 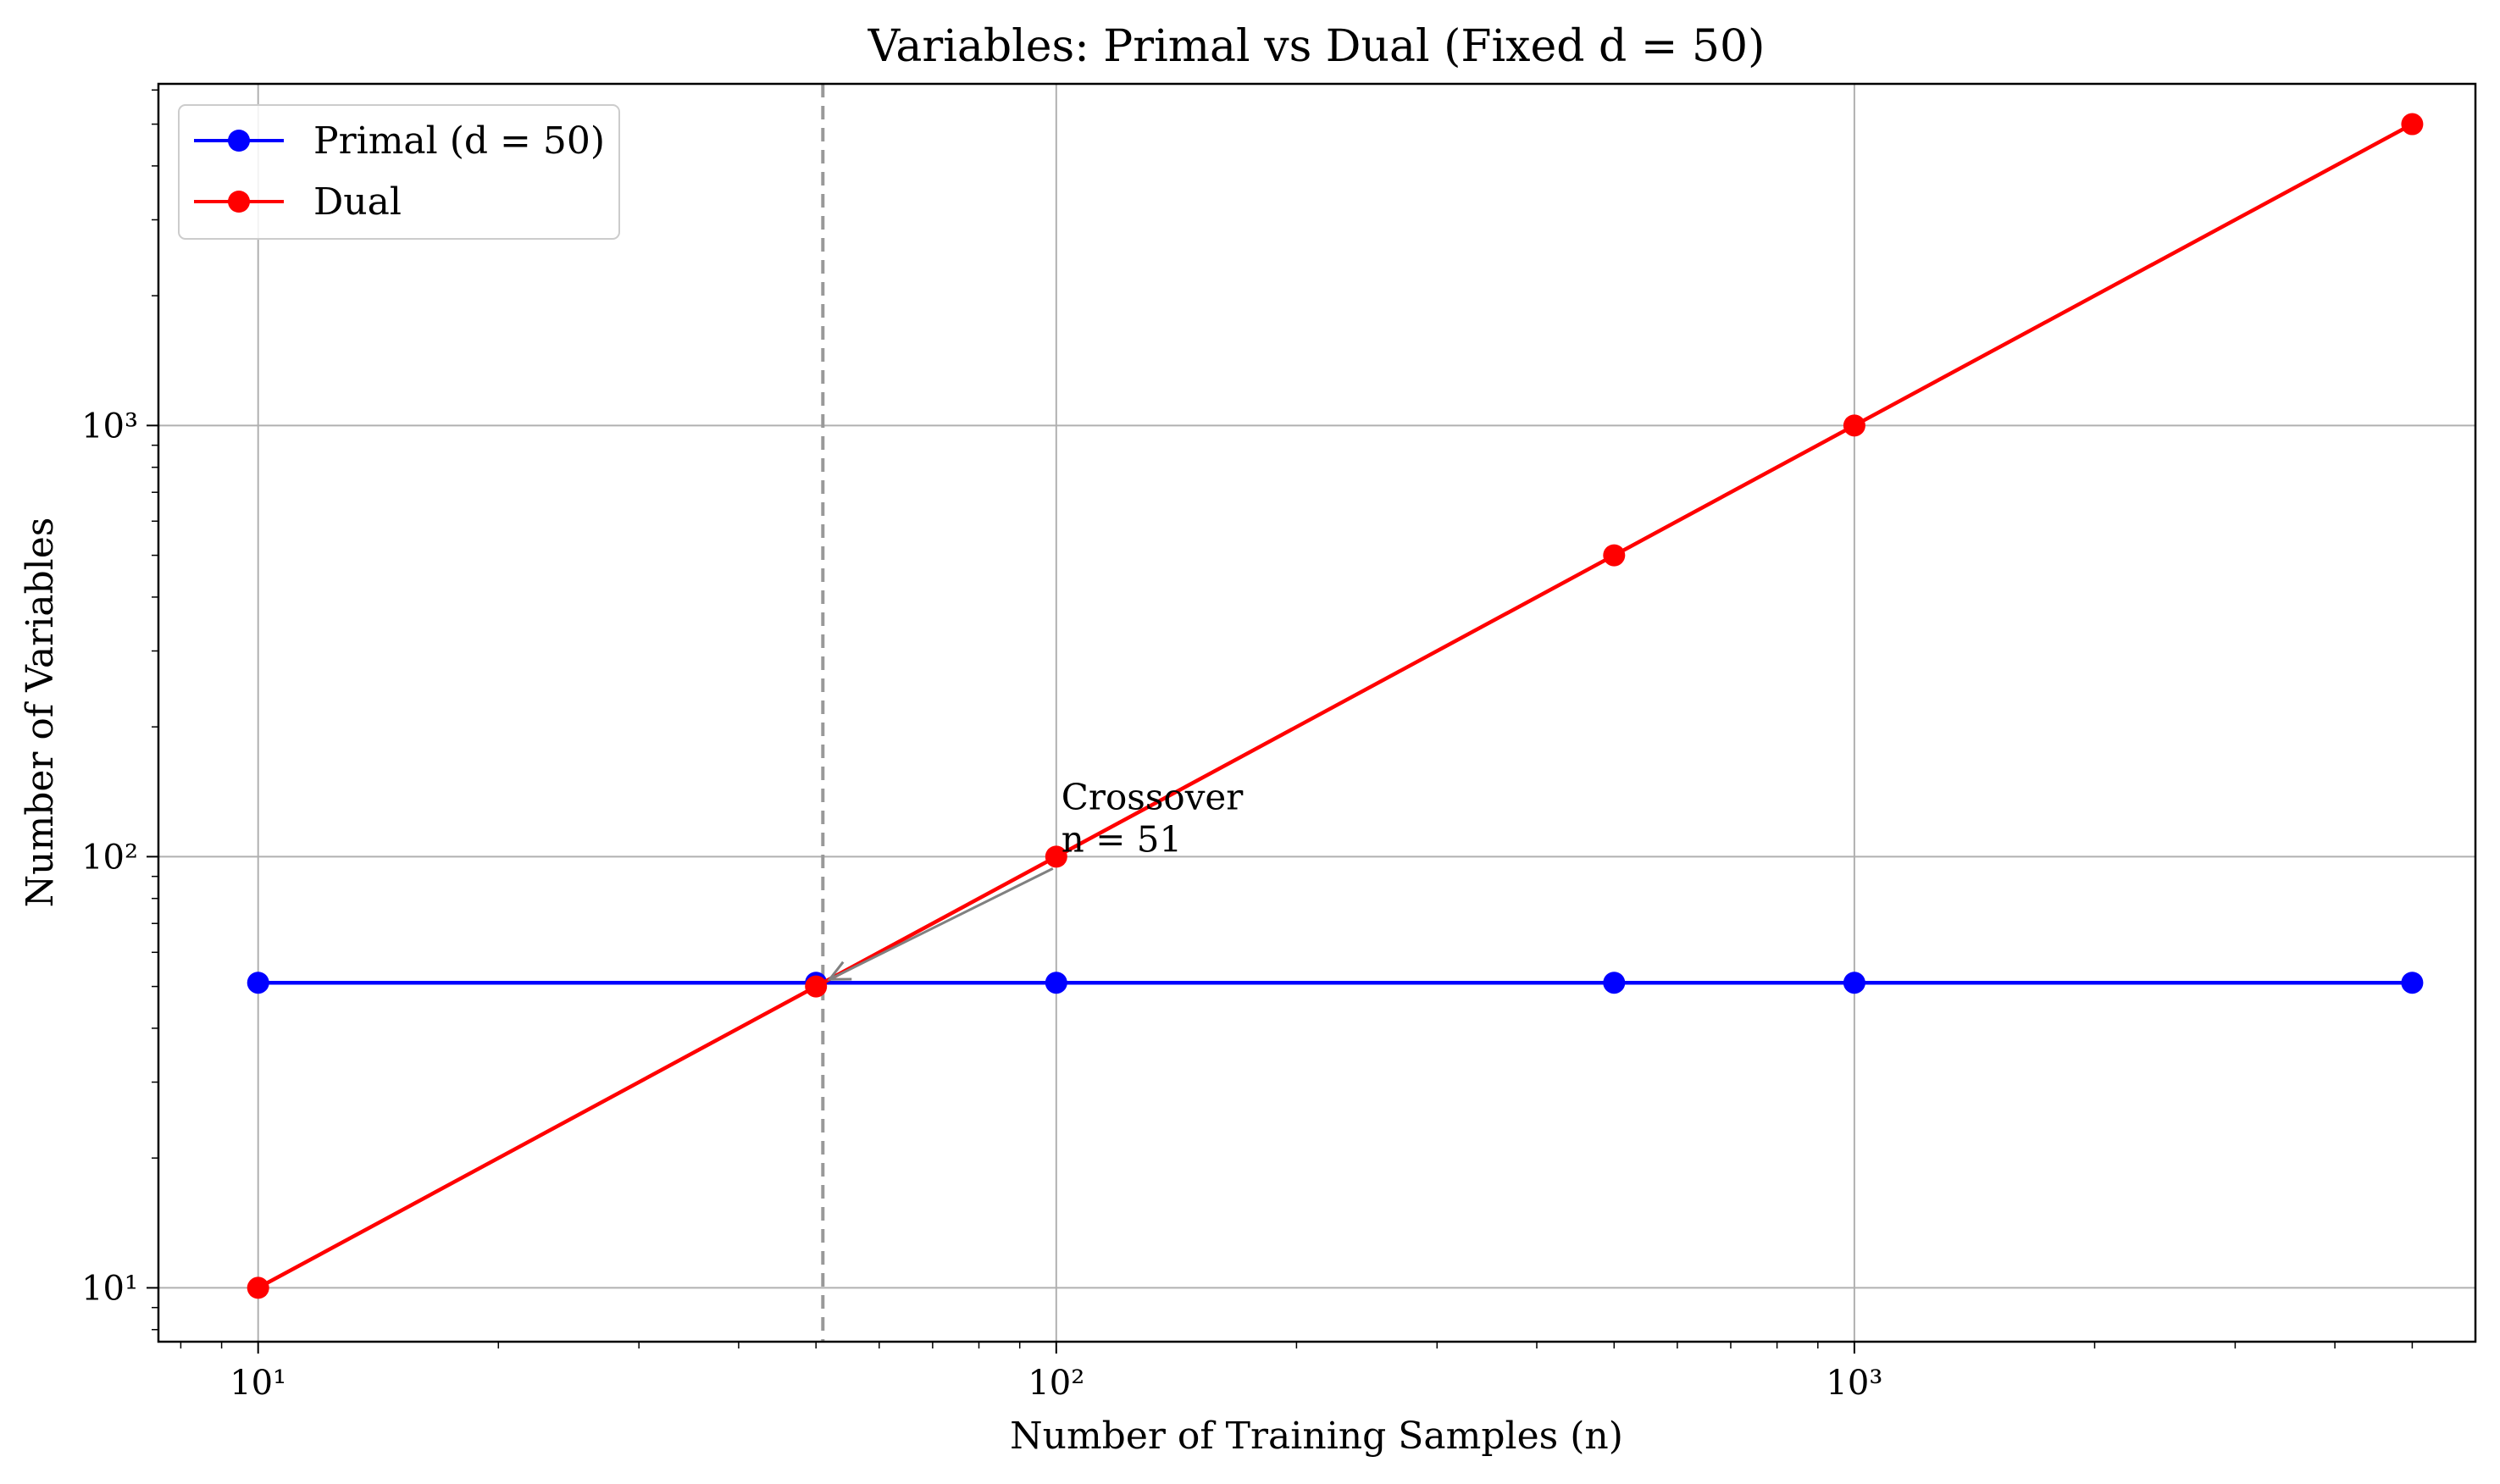 I want to click on legend-marker-dual, so click(x=239, y=202).